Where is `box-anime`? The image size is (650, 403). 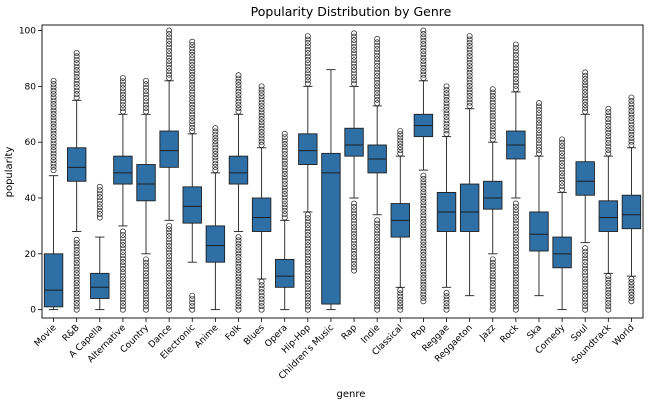 box-anime is located at coordinates (215, 218).